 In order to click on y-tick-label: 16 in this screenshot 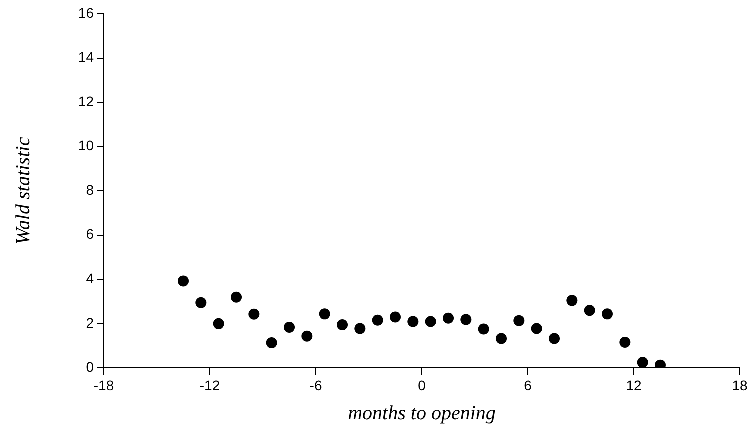, I will do `click(86, 12)`.